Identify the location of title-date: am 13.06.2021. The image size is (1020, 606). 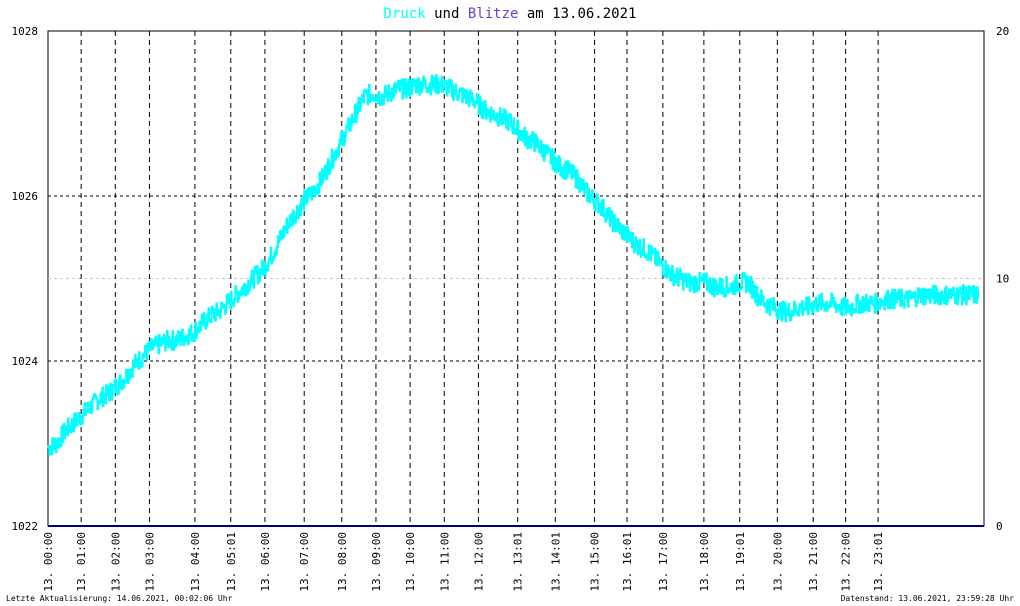
(582, 14).